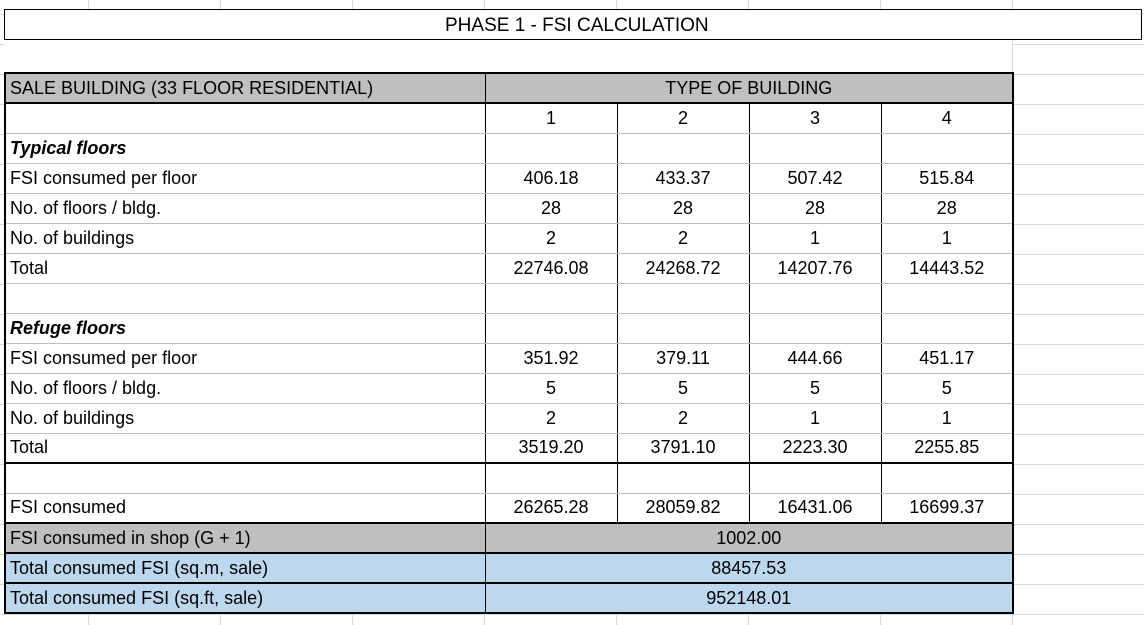 The width and height of the screenshot is (1144, 625). I want to click on building-type-row: 1 2 3 4, so click(509, 118).